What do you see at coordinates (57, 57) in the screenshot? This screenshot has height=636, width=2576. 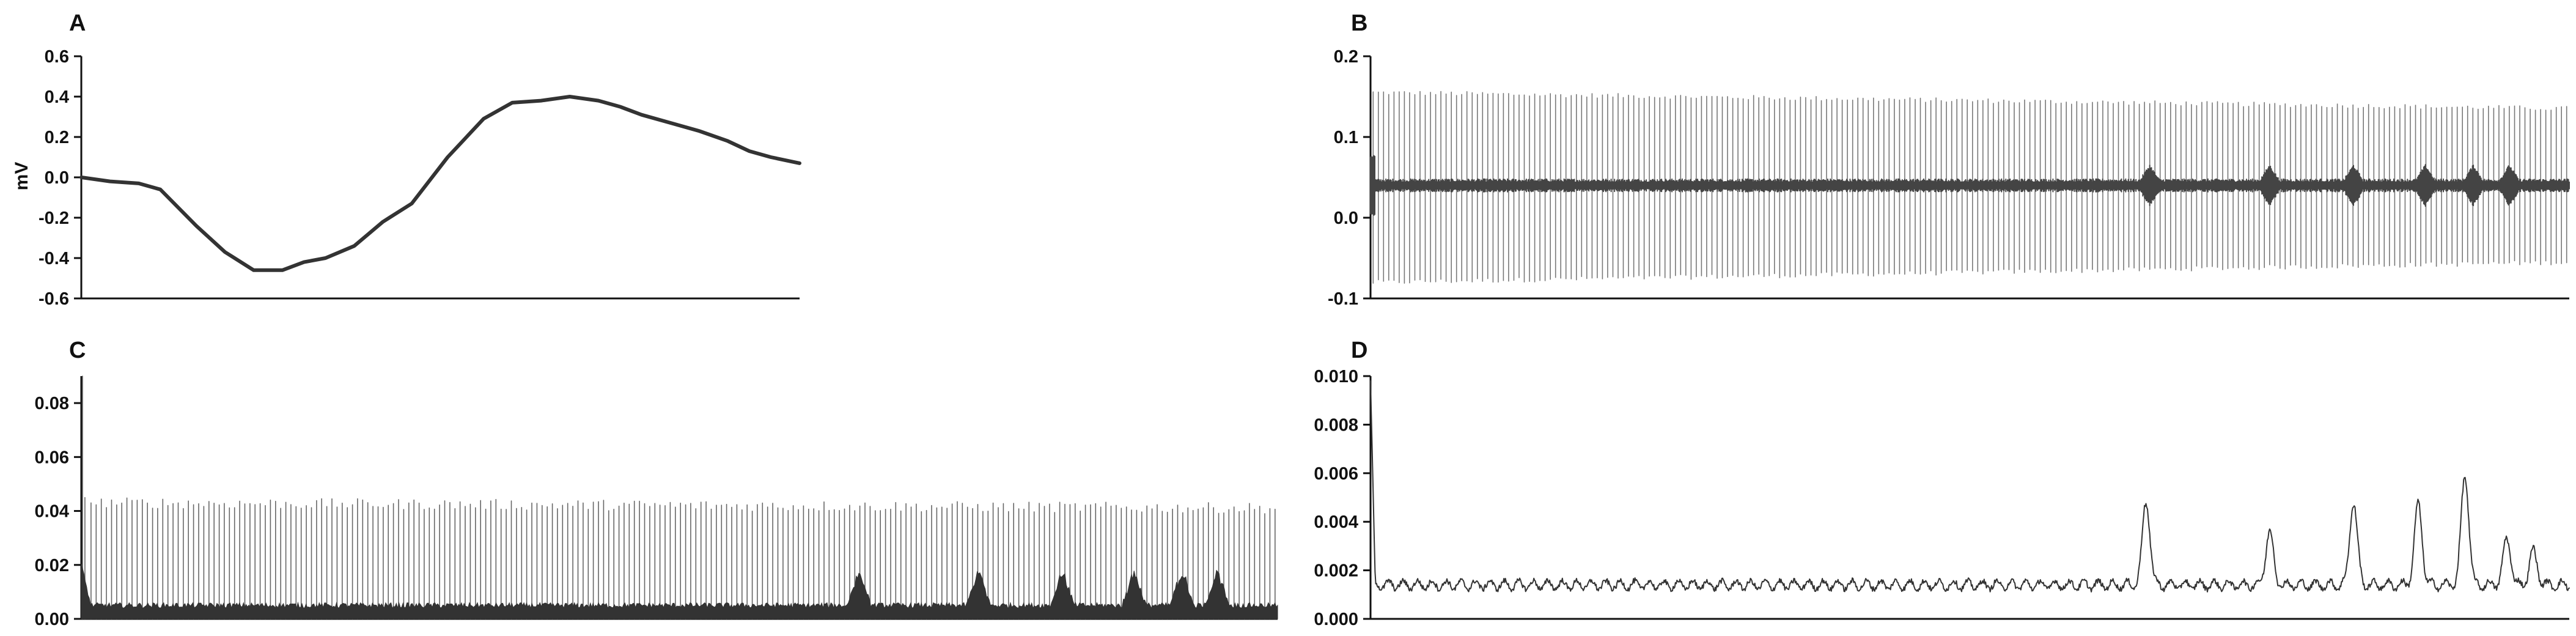 I see `y-tick-label: 0.6` at bounding box center [57, 57].